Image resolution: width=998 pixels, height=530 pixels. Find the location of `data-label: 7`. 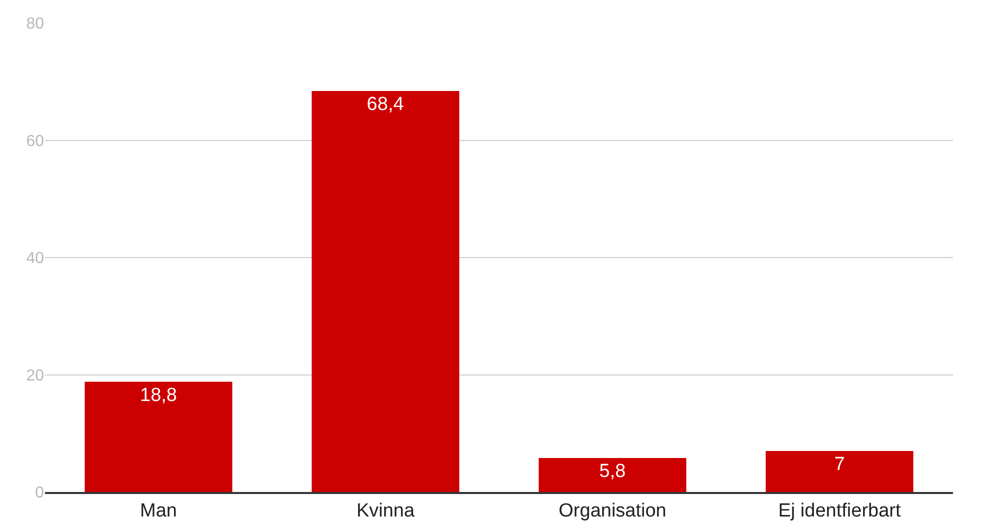

data-label: 7 is located at coordinates (839, 464).